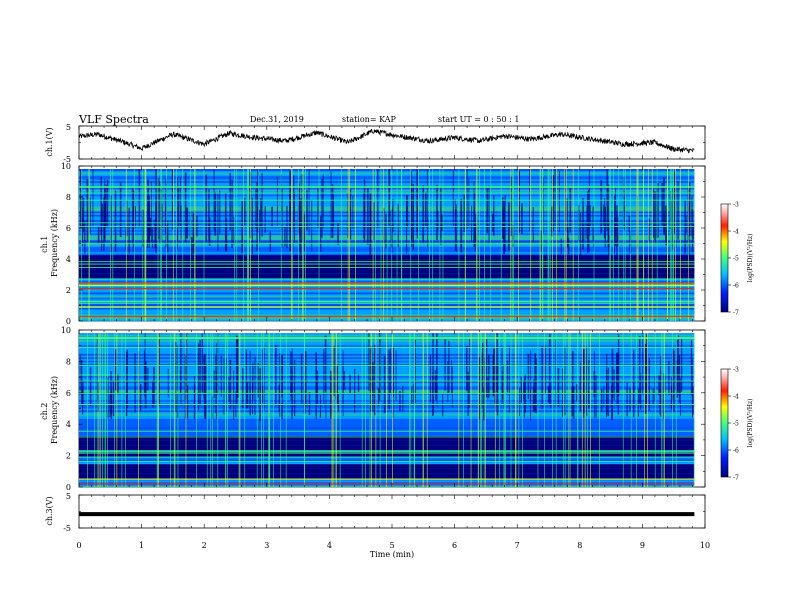 The width and height of the screenshot is (792, 612). Describe the element at coordinates (736, 370) in the screenshot. I see `colorbar-tick-label: -3` at that location.